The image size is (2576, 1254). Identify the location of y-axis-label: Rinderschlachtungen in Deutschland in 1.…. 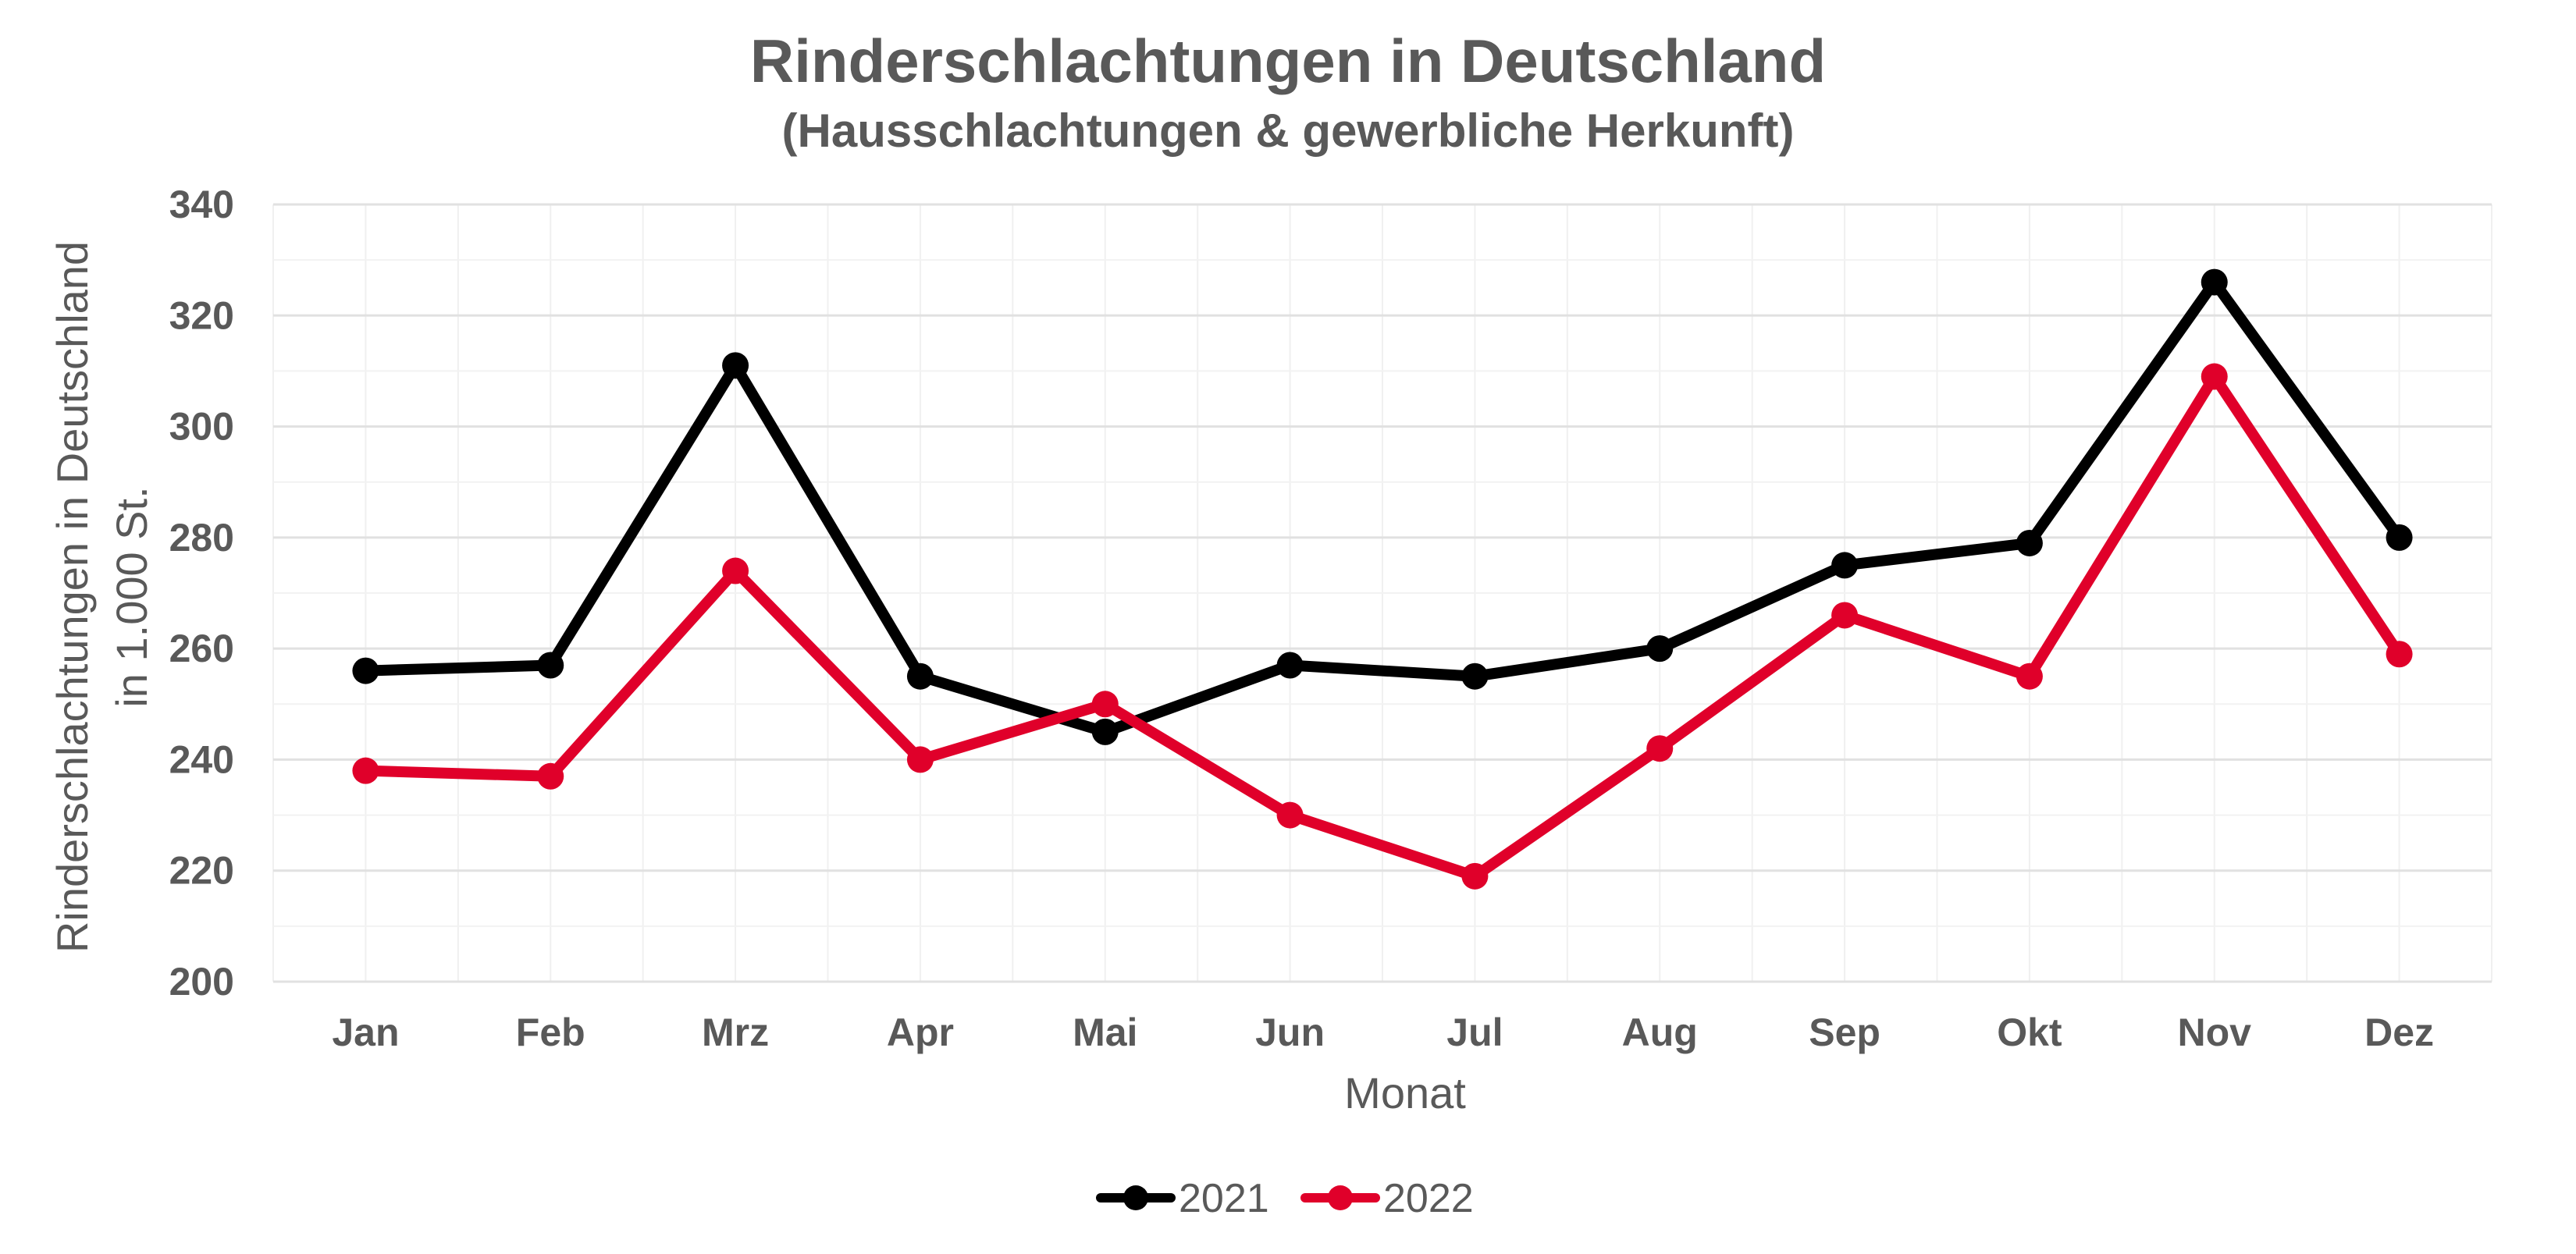
(102, 597).